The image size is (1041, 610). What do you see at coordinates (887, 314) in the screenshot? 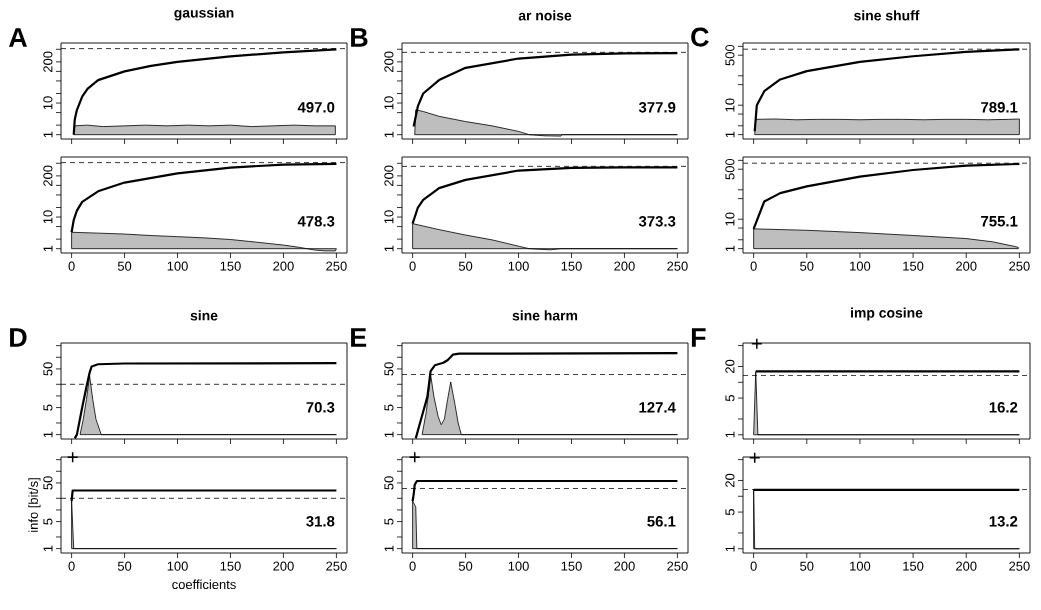
I see `chart-title: imp cosine` at bounding box center [887, 314].